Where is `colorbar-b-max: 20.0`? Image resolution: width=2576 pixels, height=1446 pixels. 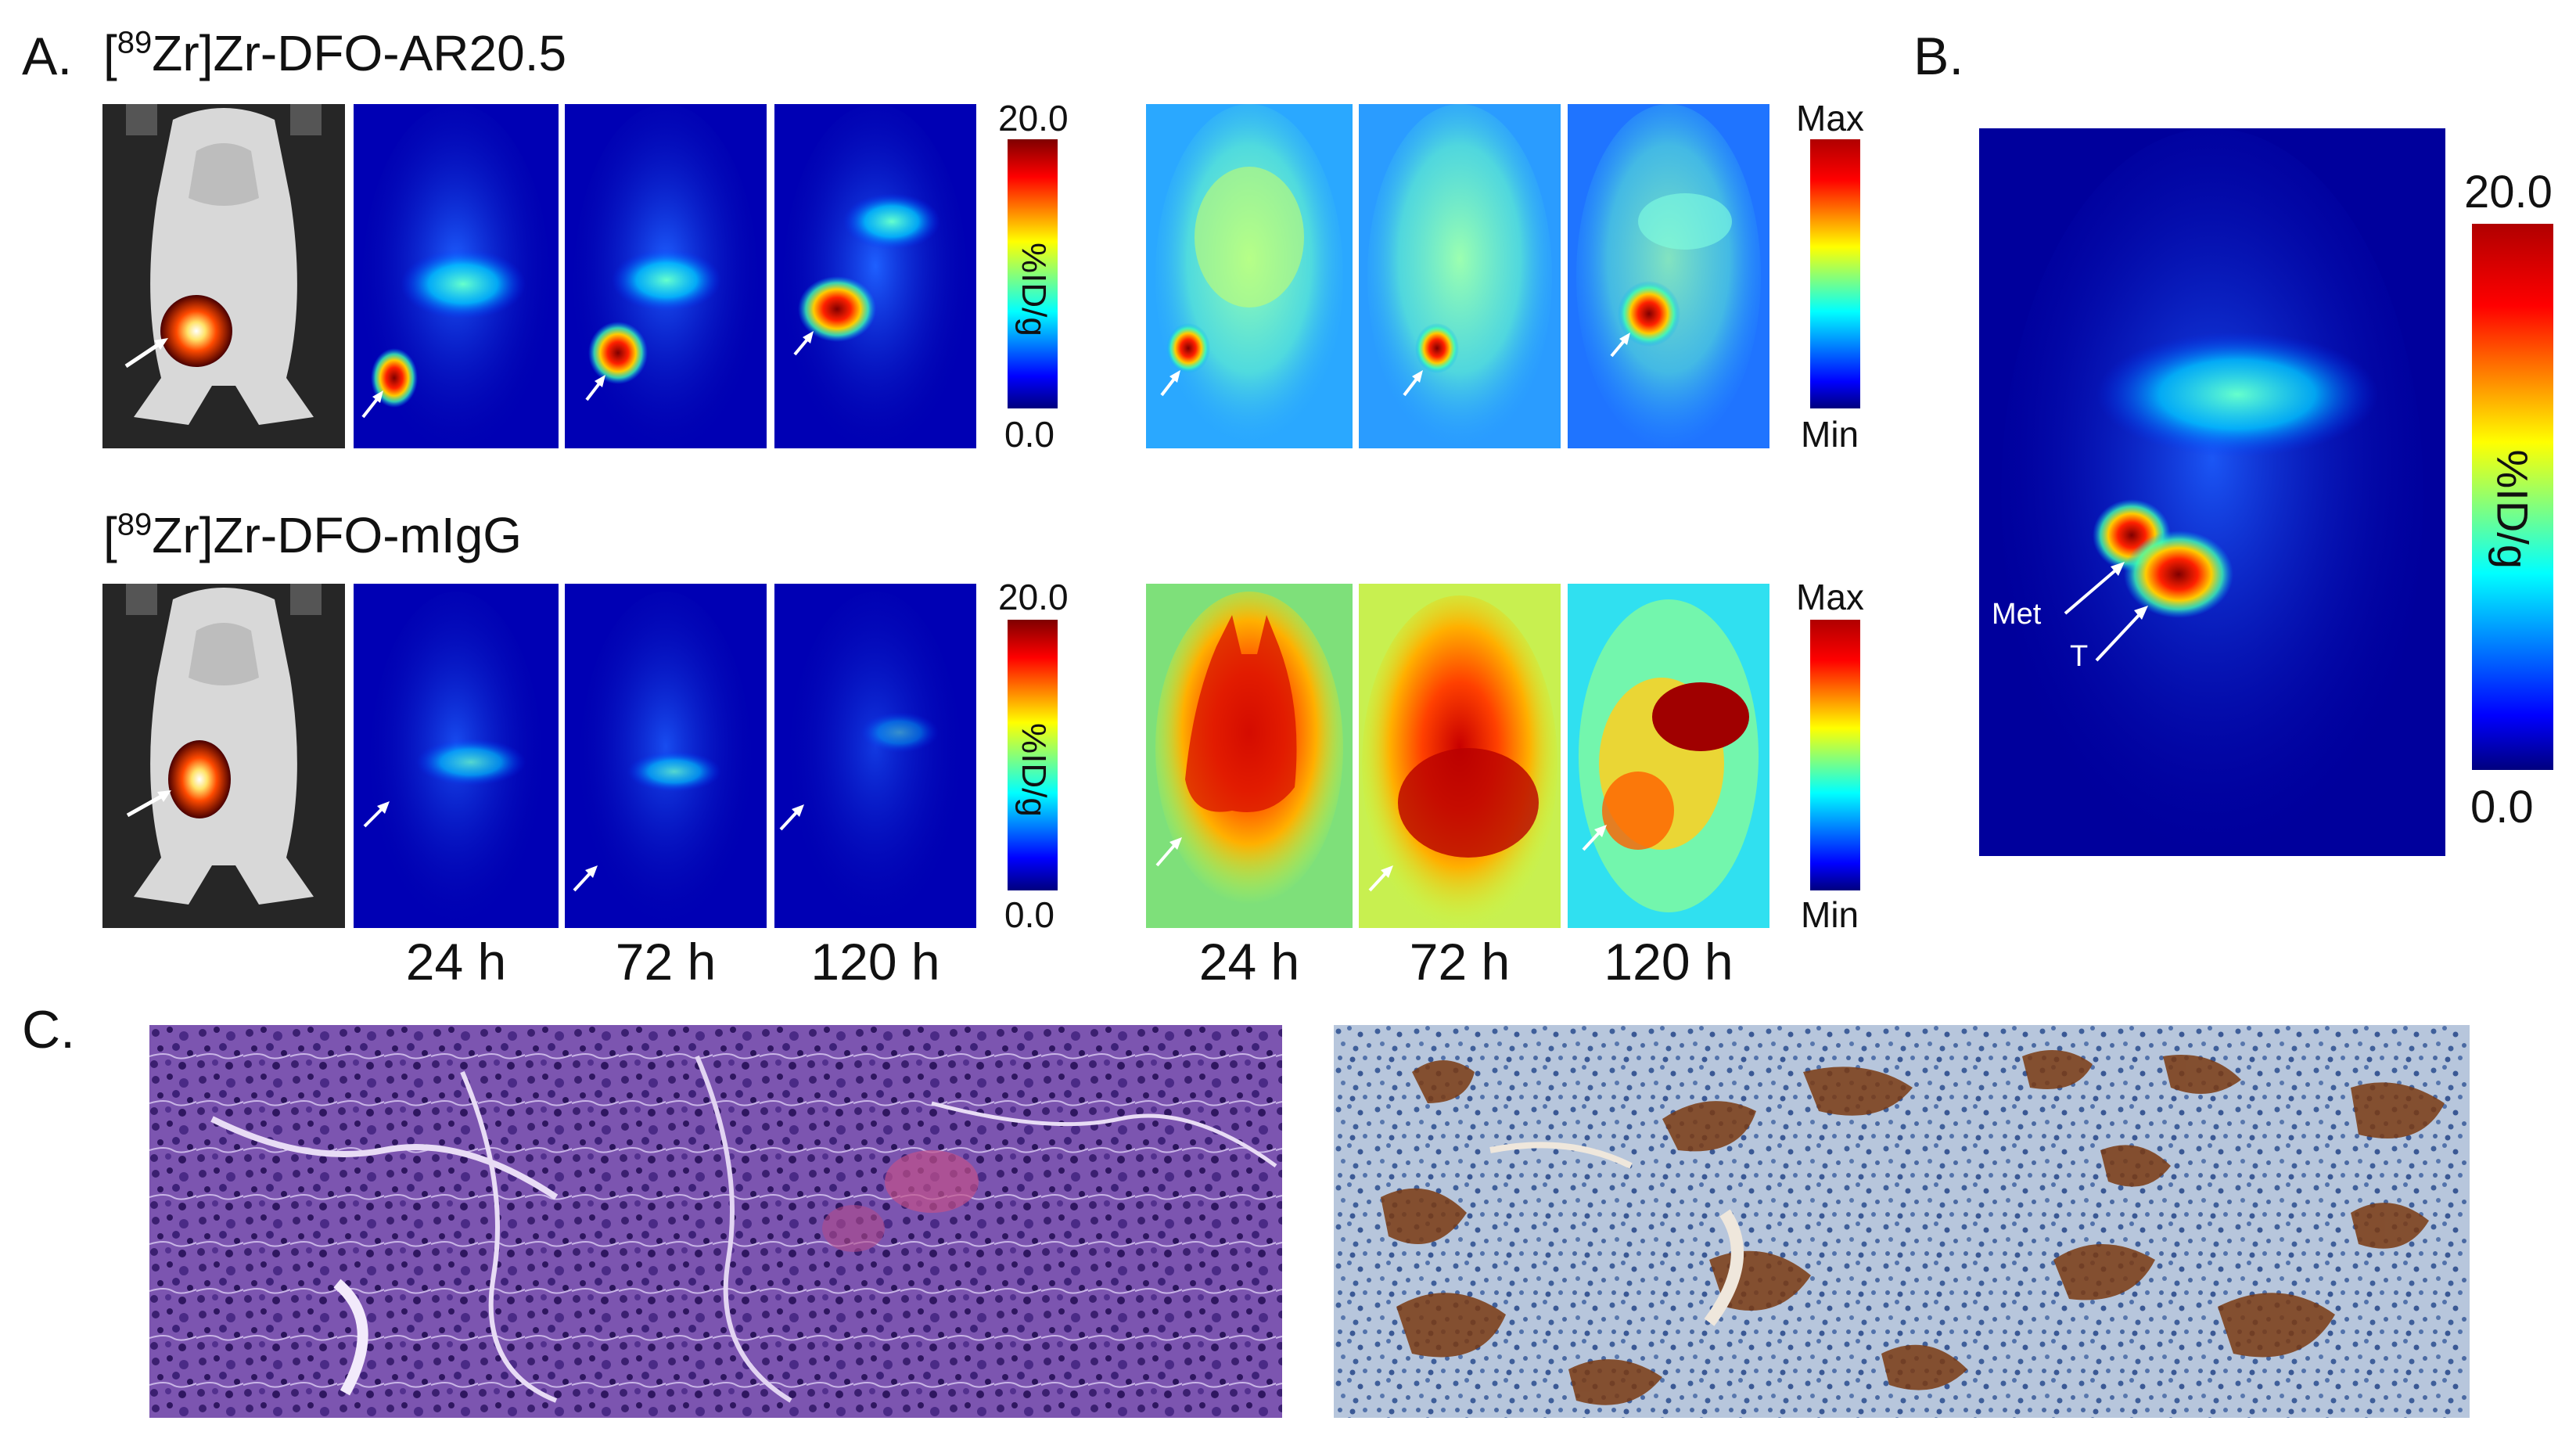
colorbar-b-max: 20.0 is located at coordinates (2508, 192).